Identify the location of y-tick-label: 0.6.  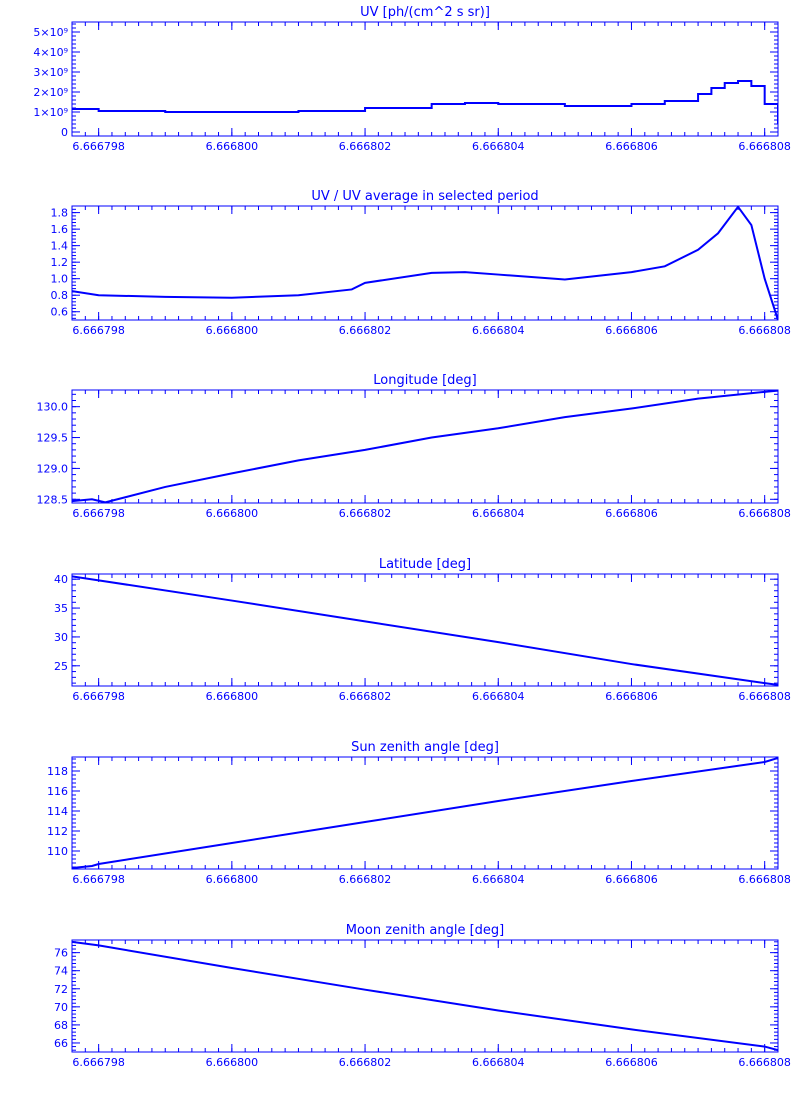
(60, 312).